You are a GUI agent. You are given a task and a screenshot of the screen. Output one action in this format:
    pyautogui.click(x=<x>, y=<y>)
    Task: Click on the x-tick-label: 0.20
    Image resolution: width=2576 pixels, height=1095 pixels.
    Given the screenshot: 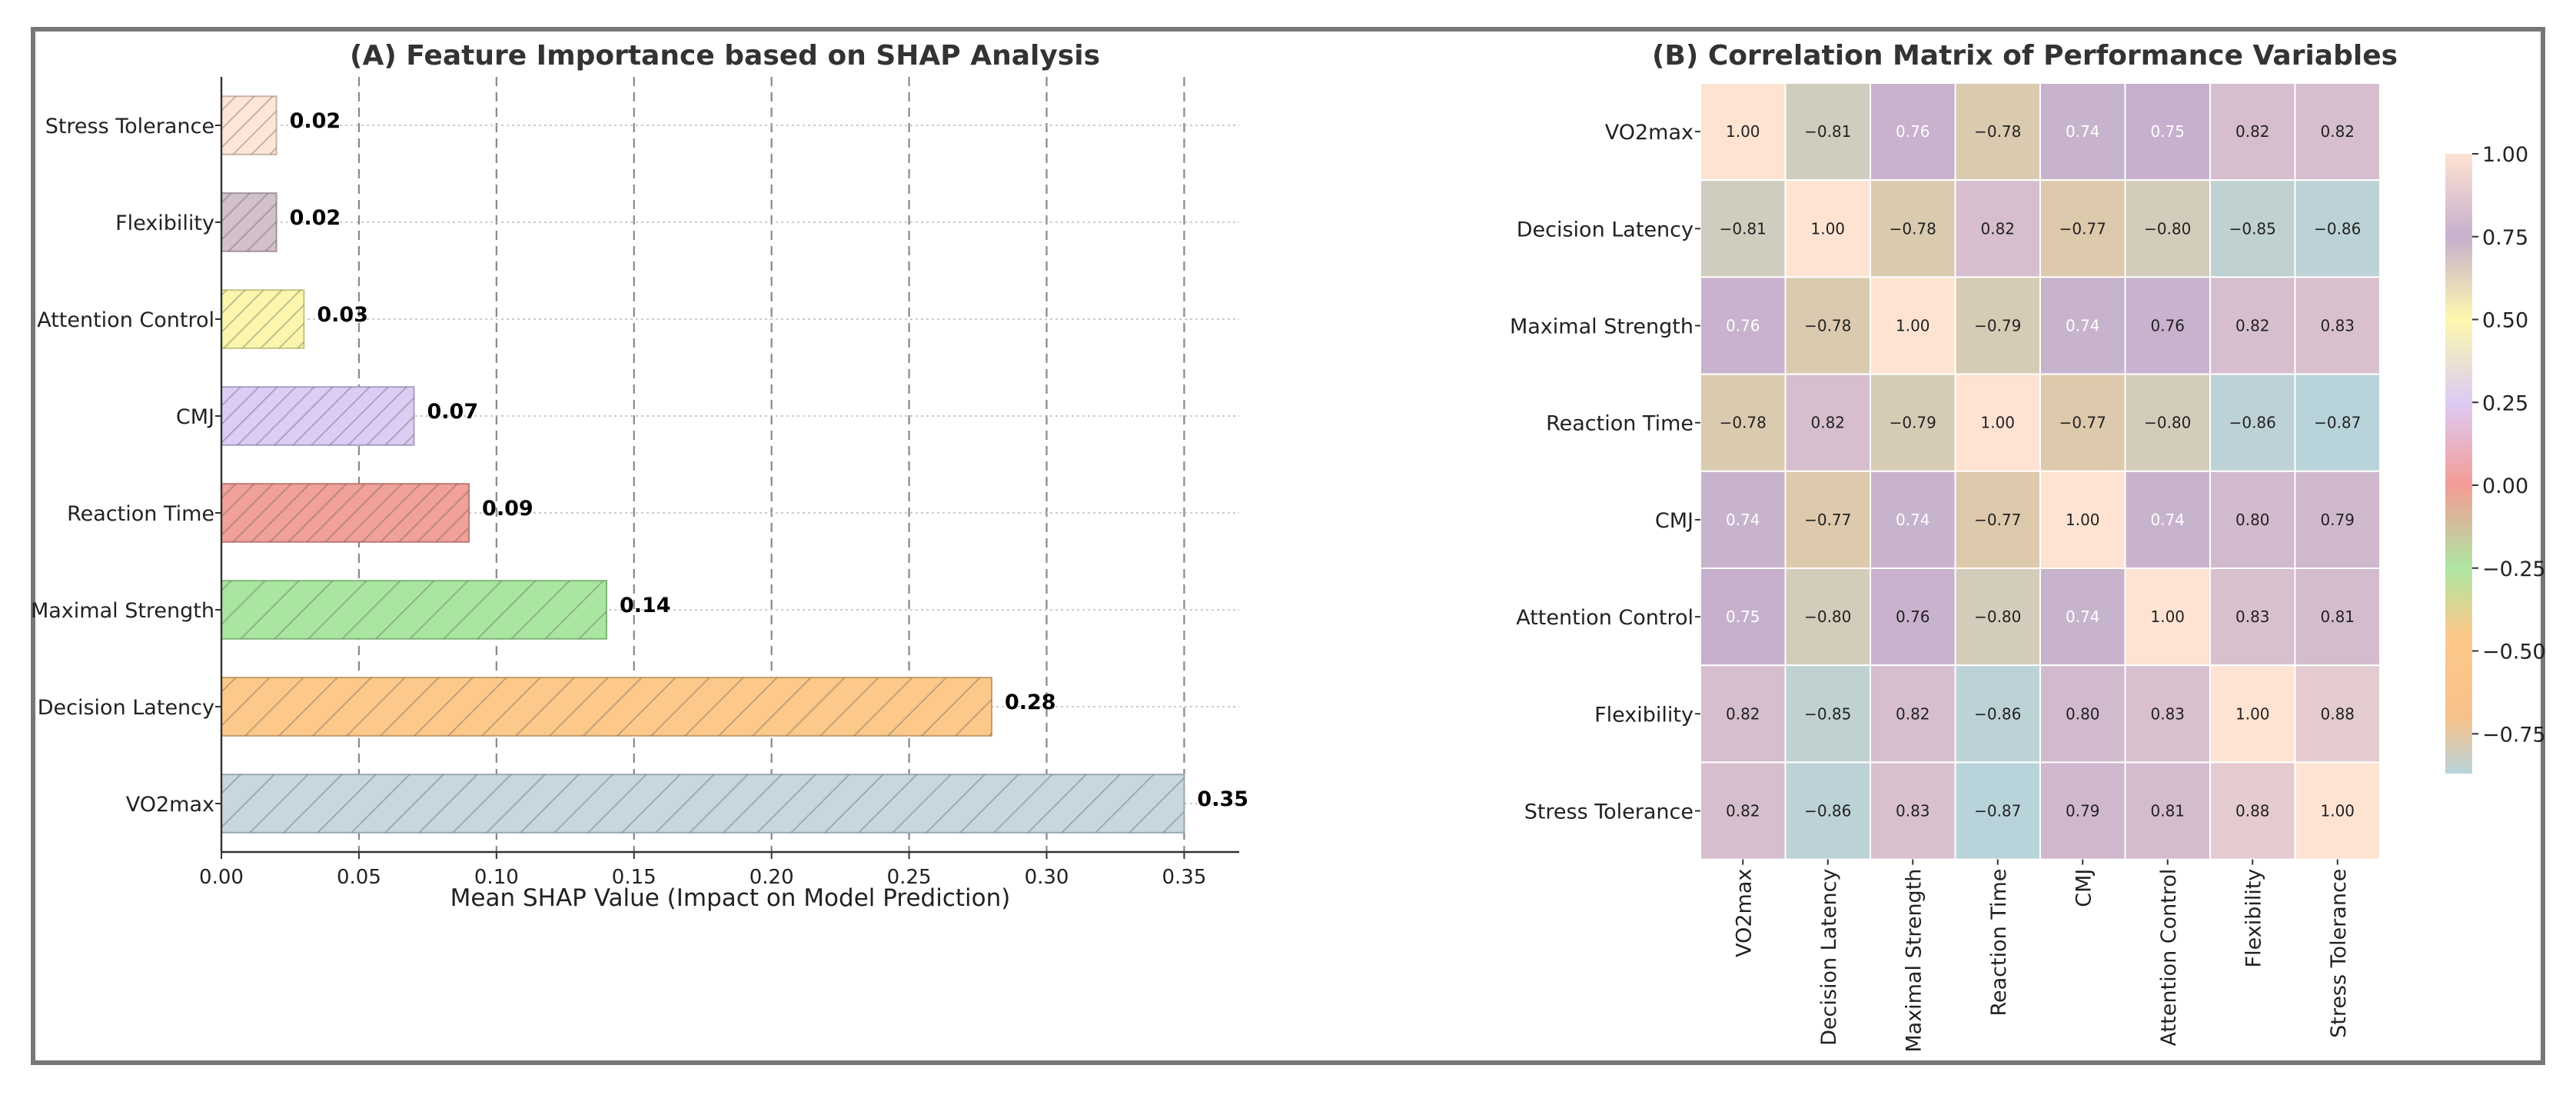 What is the action you would take?
    pyautogui.click(x=772, y=878)
    